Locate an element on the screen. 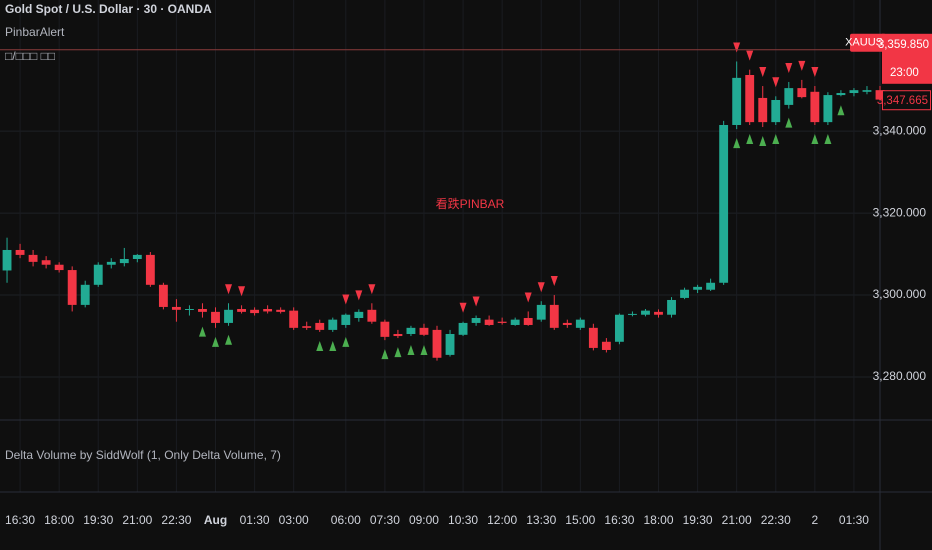  price-label: 3,359.850 is located at coordinates (903, 45).